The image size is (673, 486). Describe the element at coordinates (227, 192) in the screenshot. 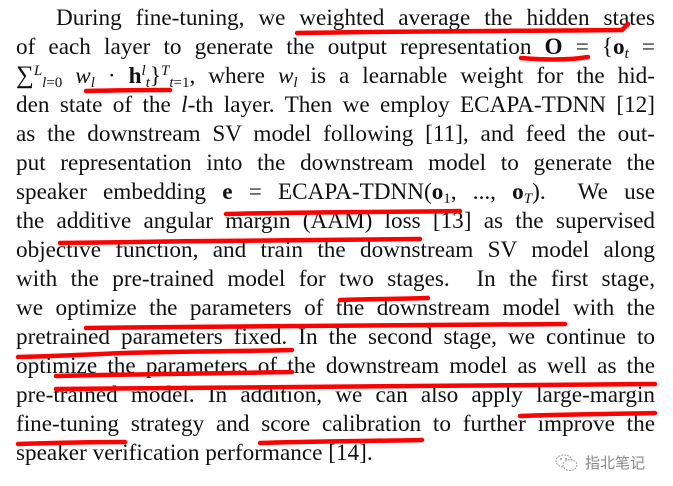

I see `text-segment: e` at that location.